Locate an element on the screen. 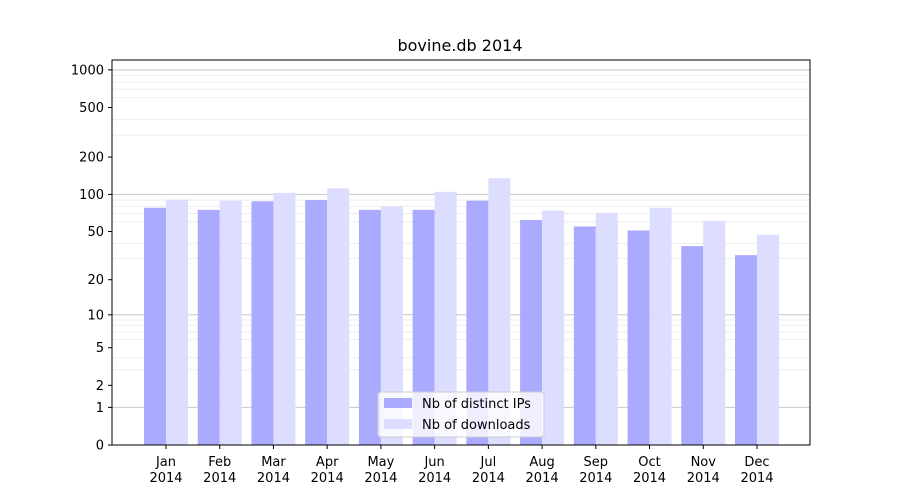  x-tick-label-month: May is located at coordinates (380, 462).